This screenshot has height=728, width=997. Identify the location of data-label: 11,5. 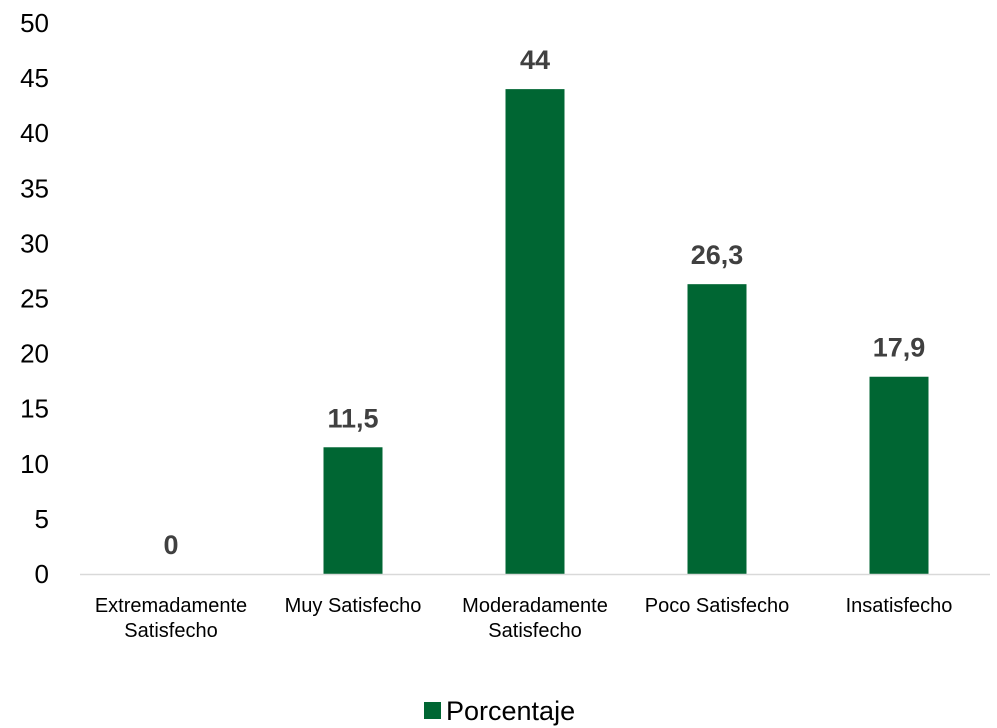
(352, 418).